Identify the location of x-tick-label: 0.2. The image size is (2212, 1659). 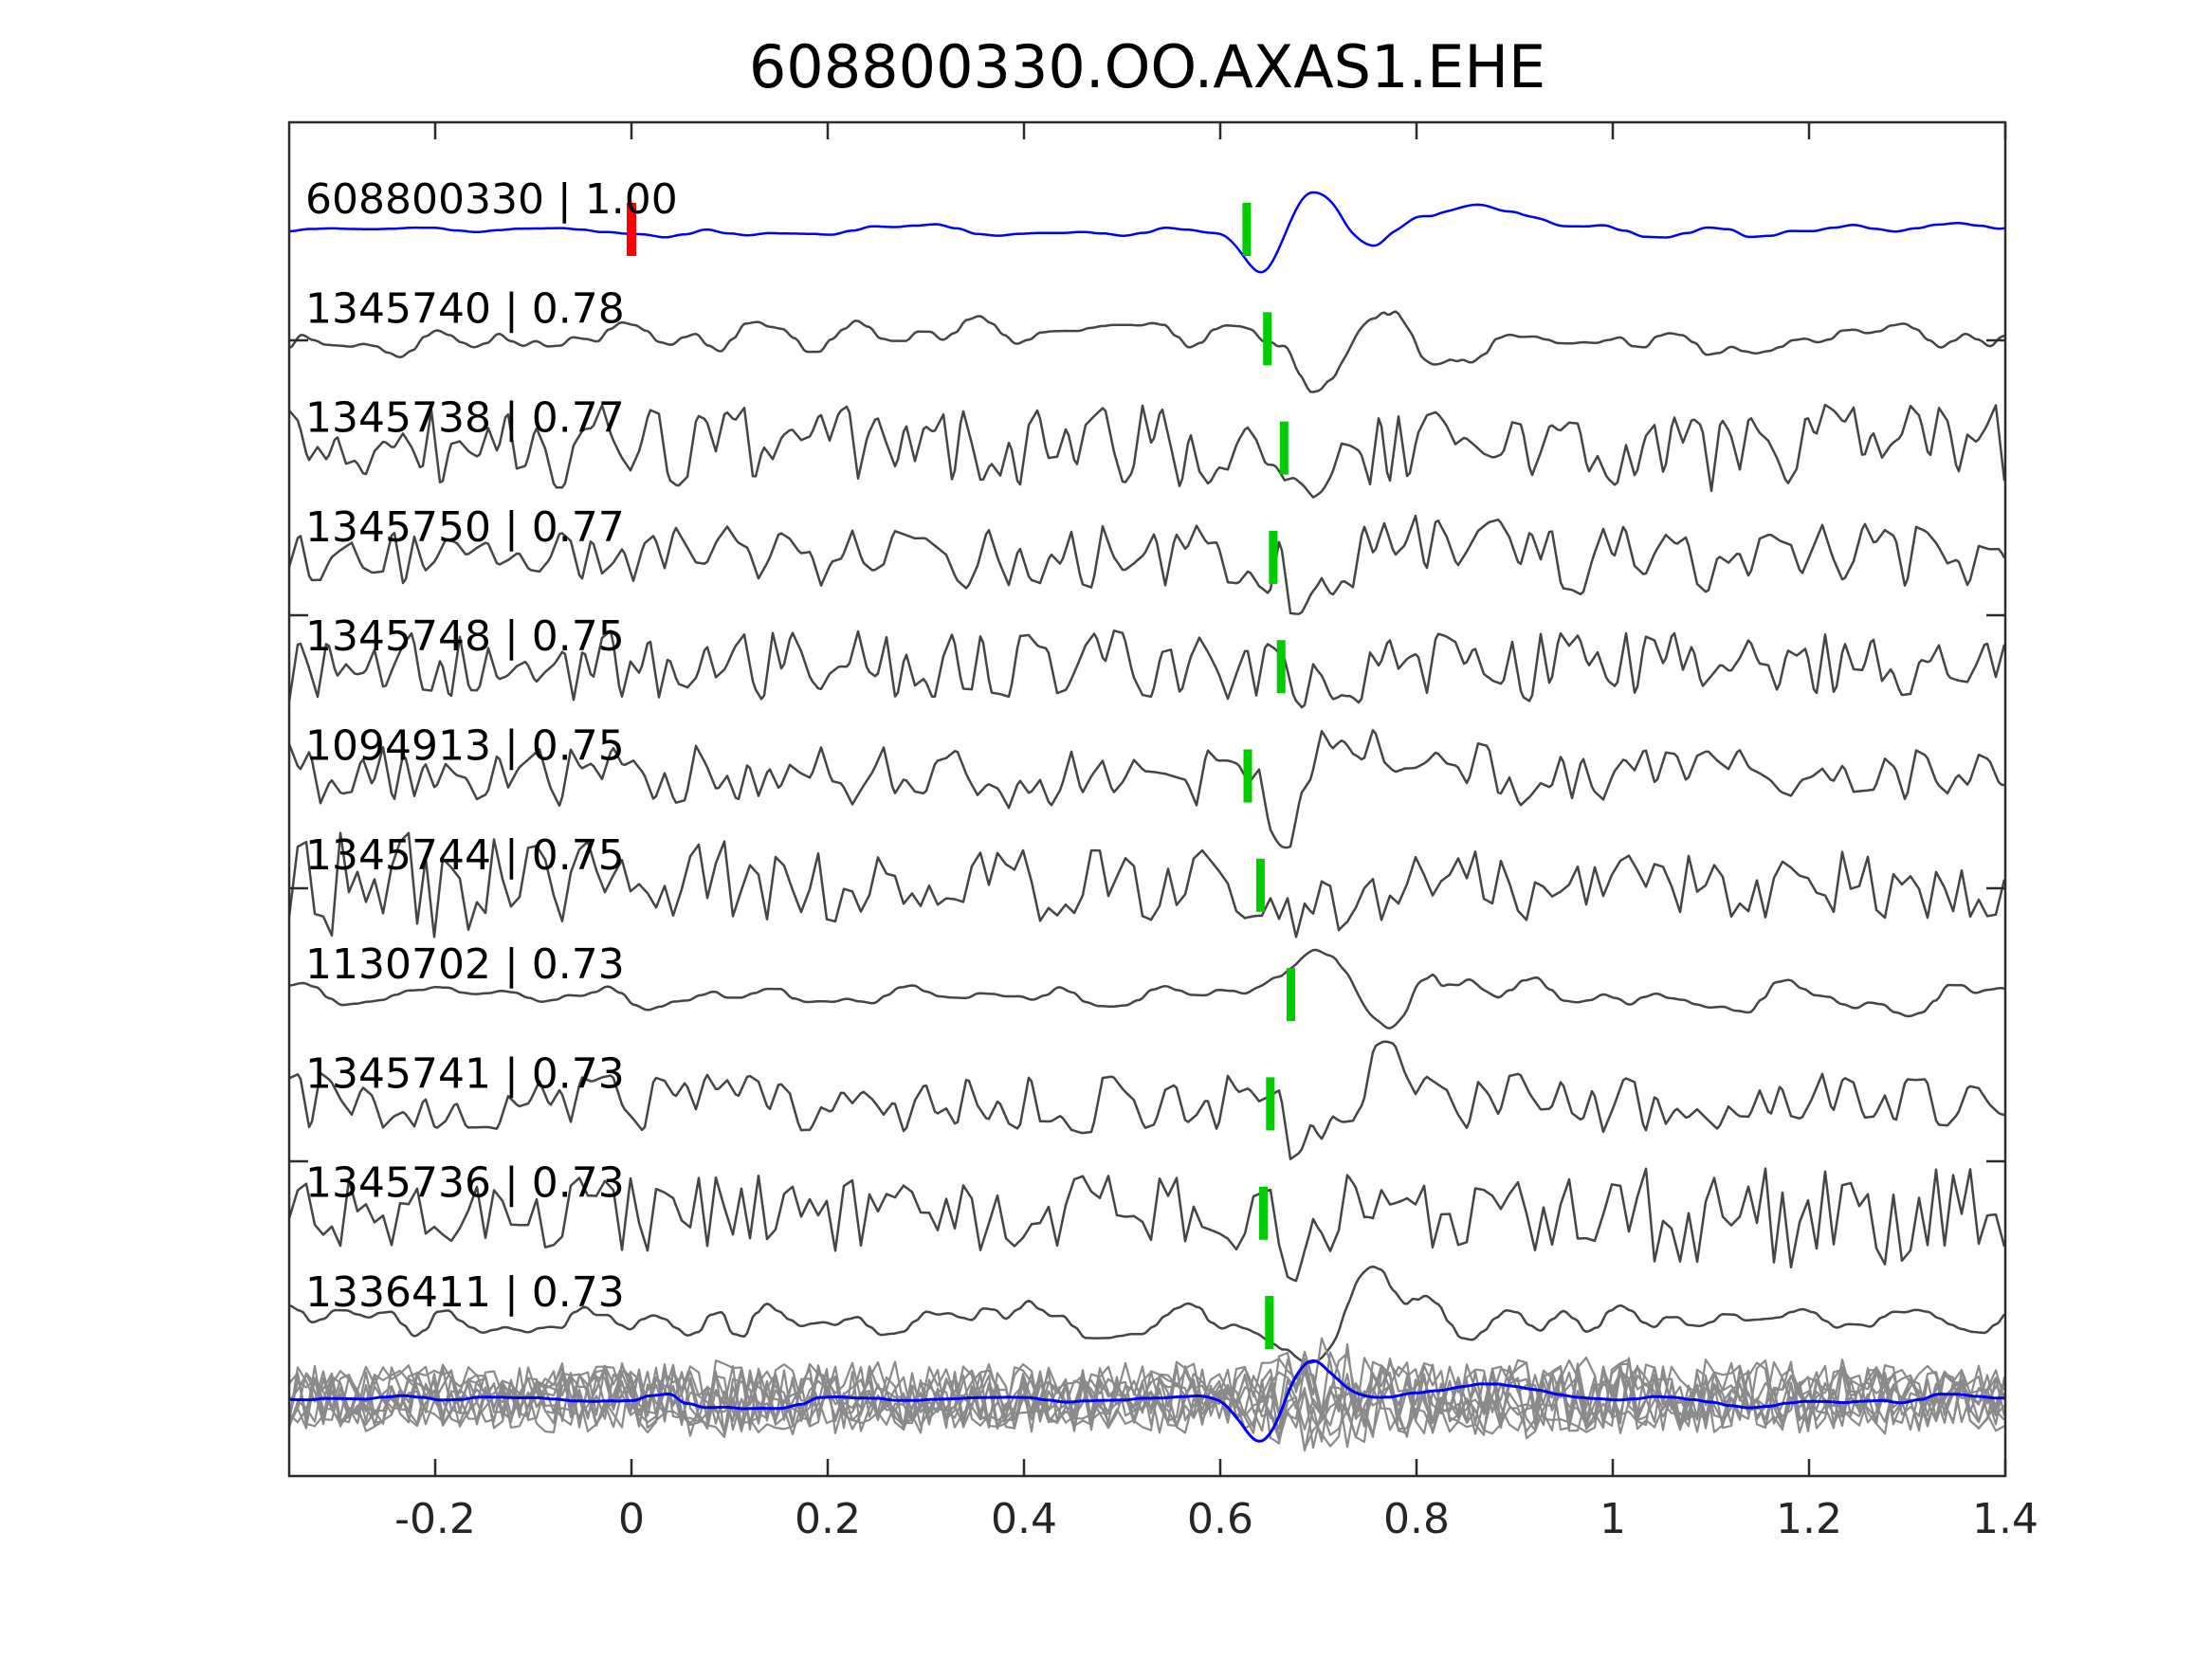
(828, 1519).